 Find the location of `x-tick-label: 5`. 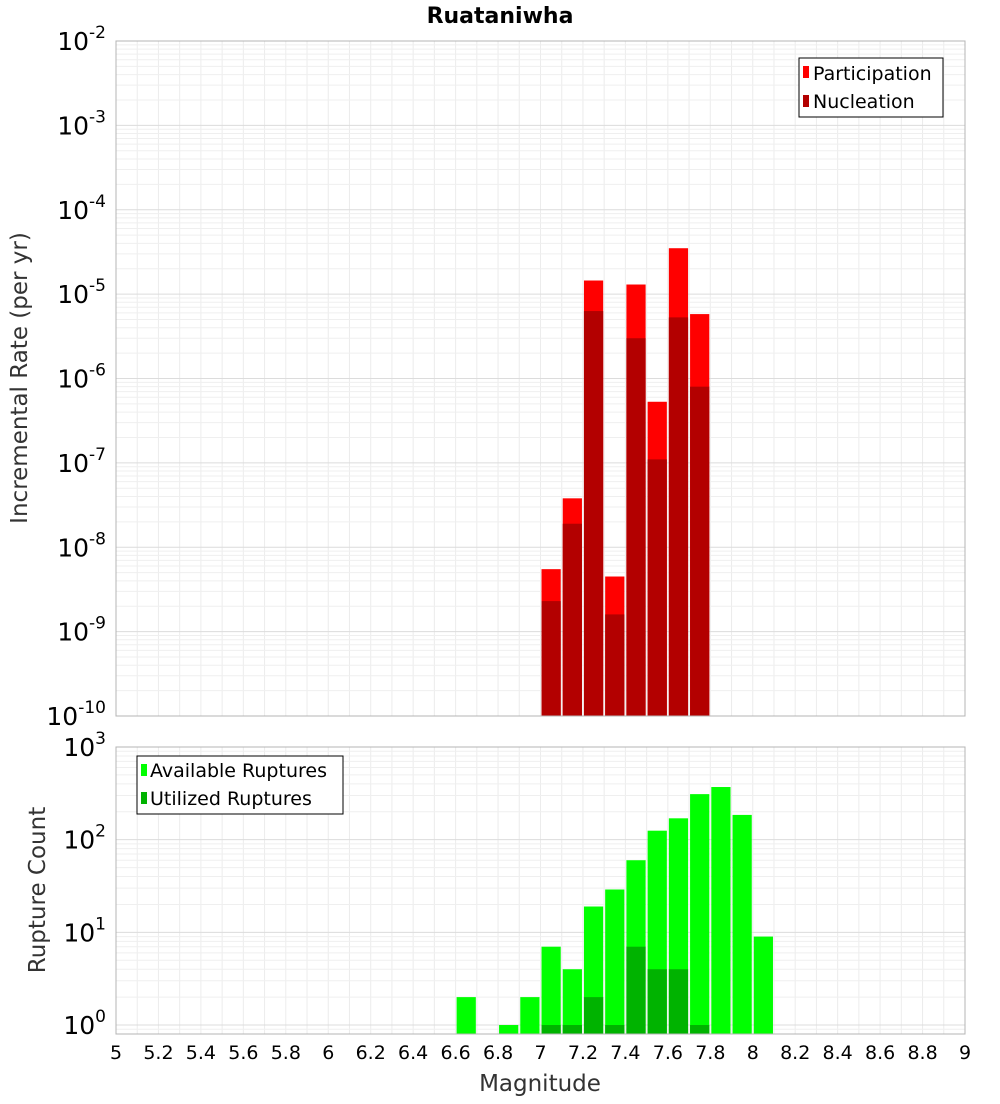

x-tick-label: 5 is located at coordinates (116, 1053).